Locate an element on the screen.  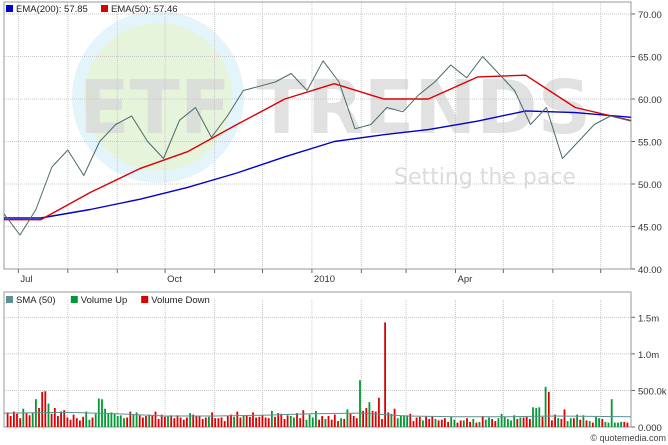
price-x-tick: 2010 is located at coordinates (324, 279).